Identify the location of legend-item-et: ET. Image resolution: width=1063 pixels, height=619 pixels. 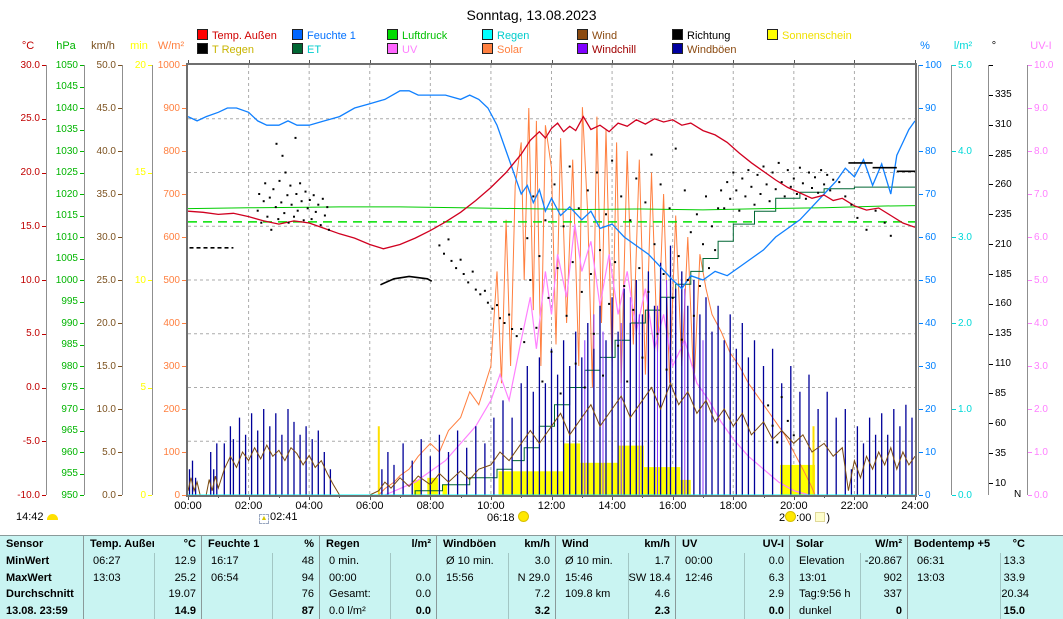
(307, 49).